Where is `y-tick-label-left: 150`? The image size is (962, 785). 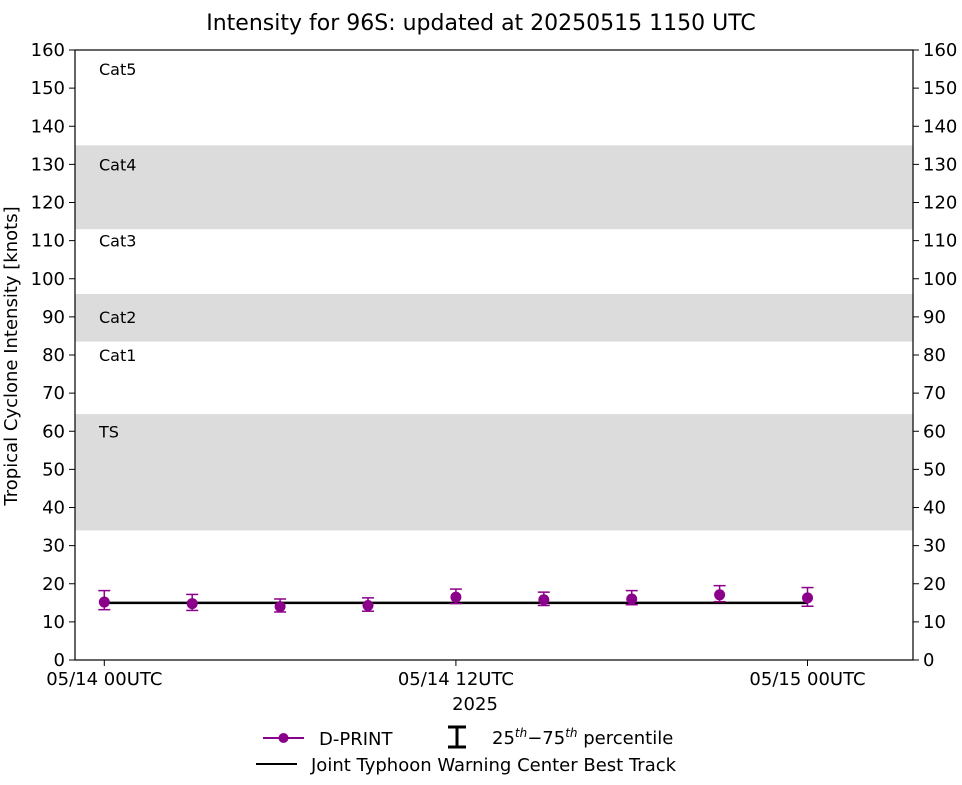 y-tick-label-left: 150 is located at coordinates (48, 88).